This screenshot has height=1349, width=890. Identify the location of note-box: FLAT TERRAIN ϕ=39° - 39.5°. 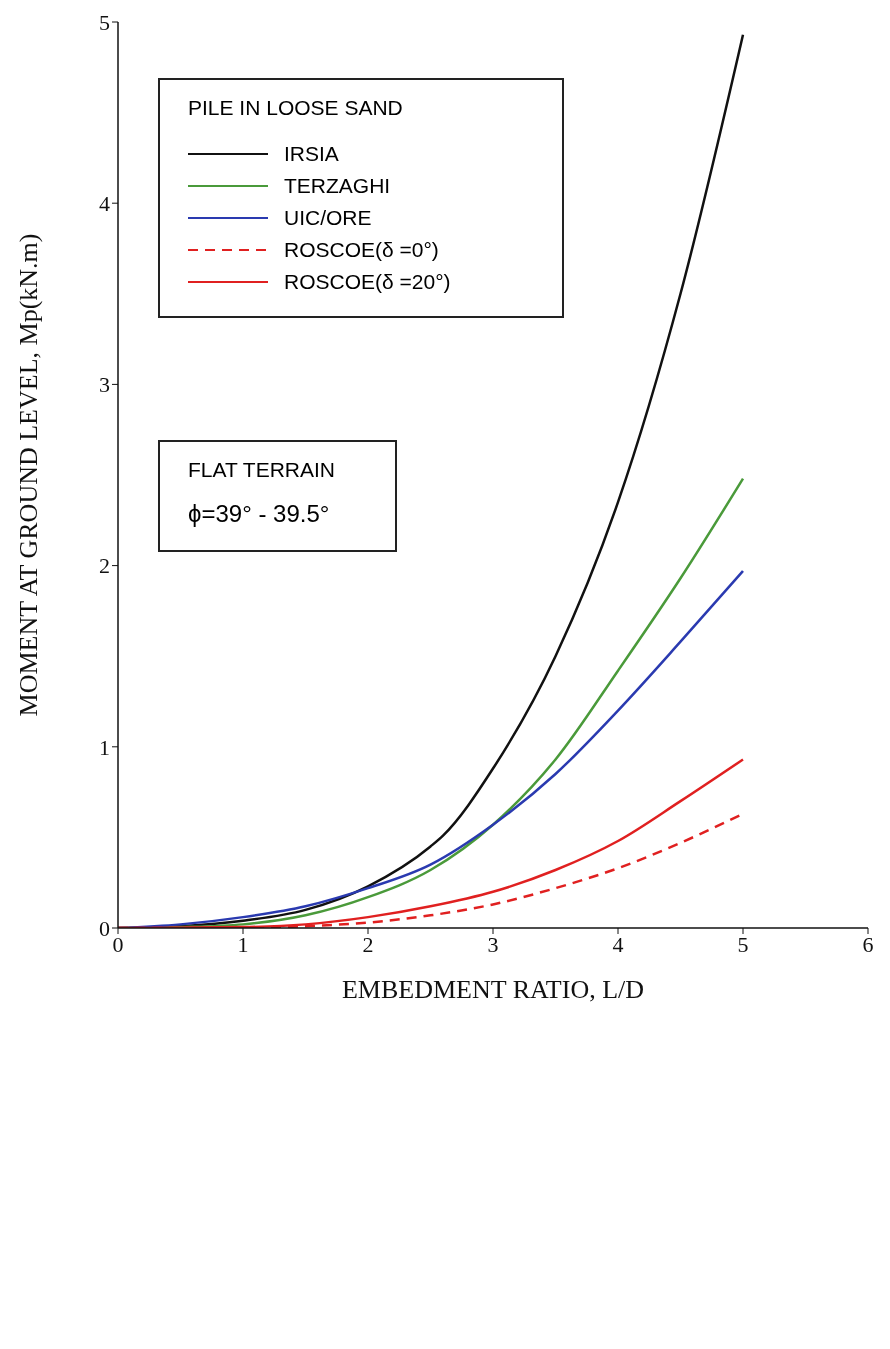
(278, 496).